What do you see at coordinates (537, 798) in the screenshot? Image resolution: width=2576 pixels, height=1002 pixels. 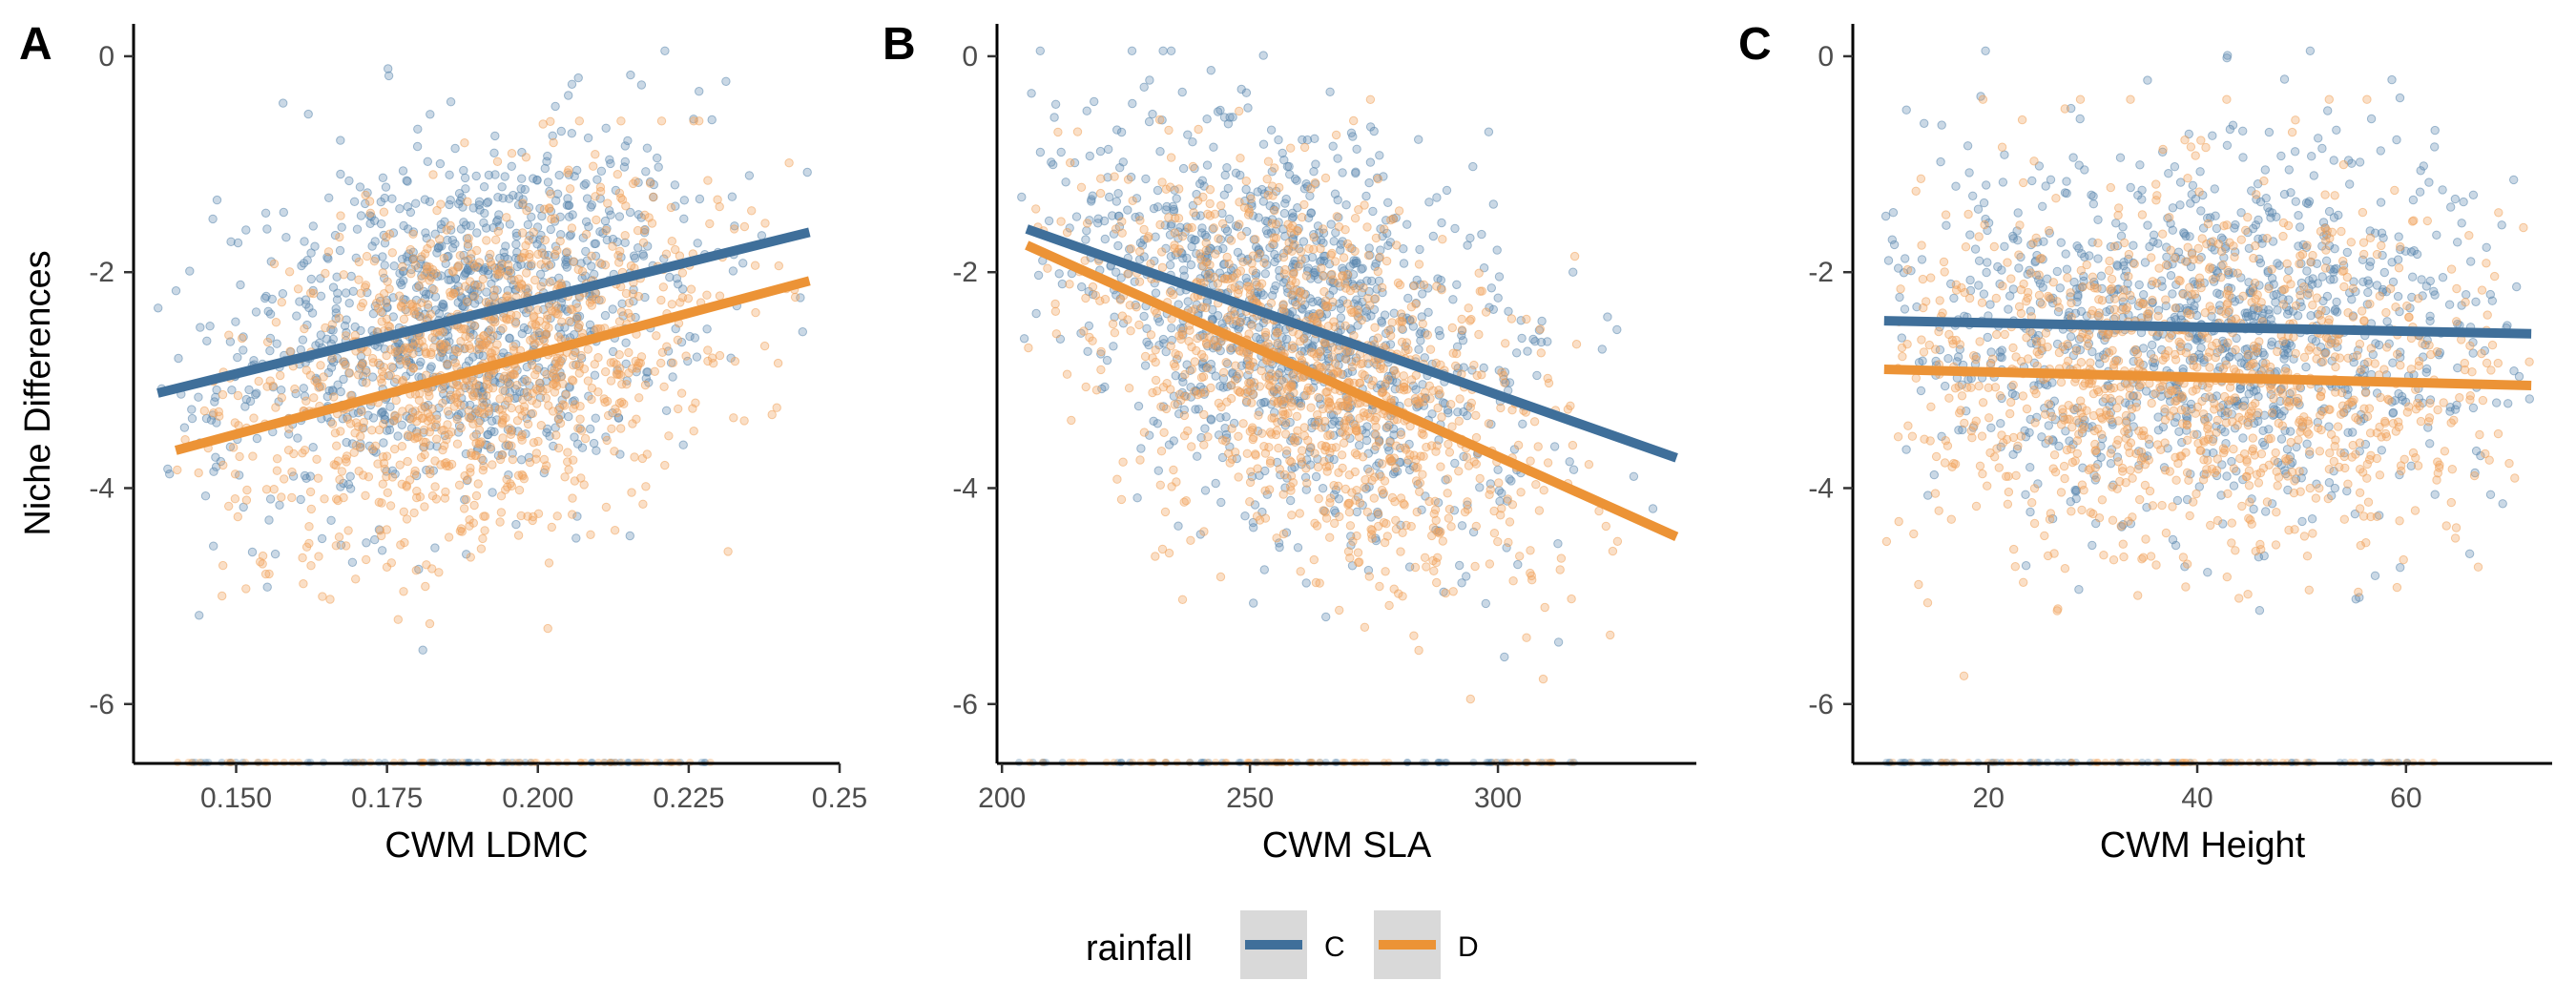 I see `x-tick-label: 0.200` at bounding box center [537, 798].